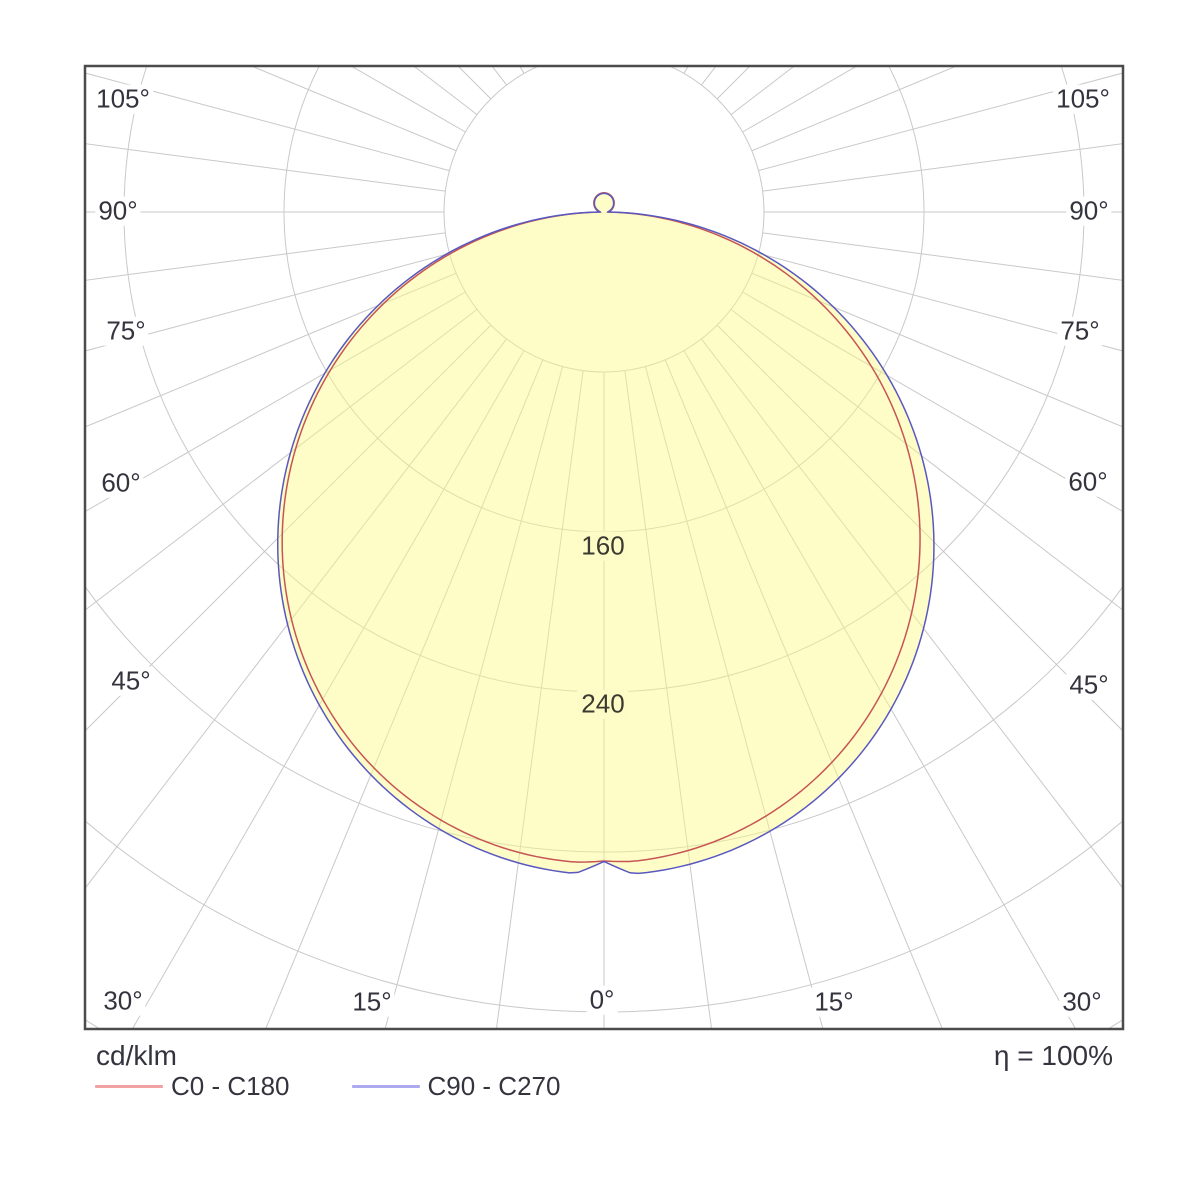 This screenshot has width=1200, height=1200. Describe the element at coordinates (494, 1085) in the screenshot. I see `legend-label-c90-c270: C90 - C270` at that location.